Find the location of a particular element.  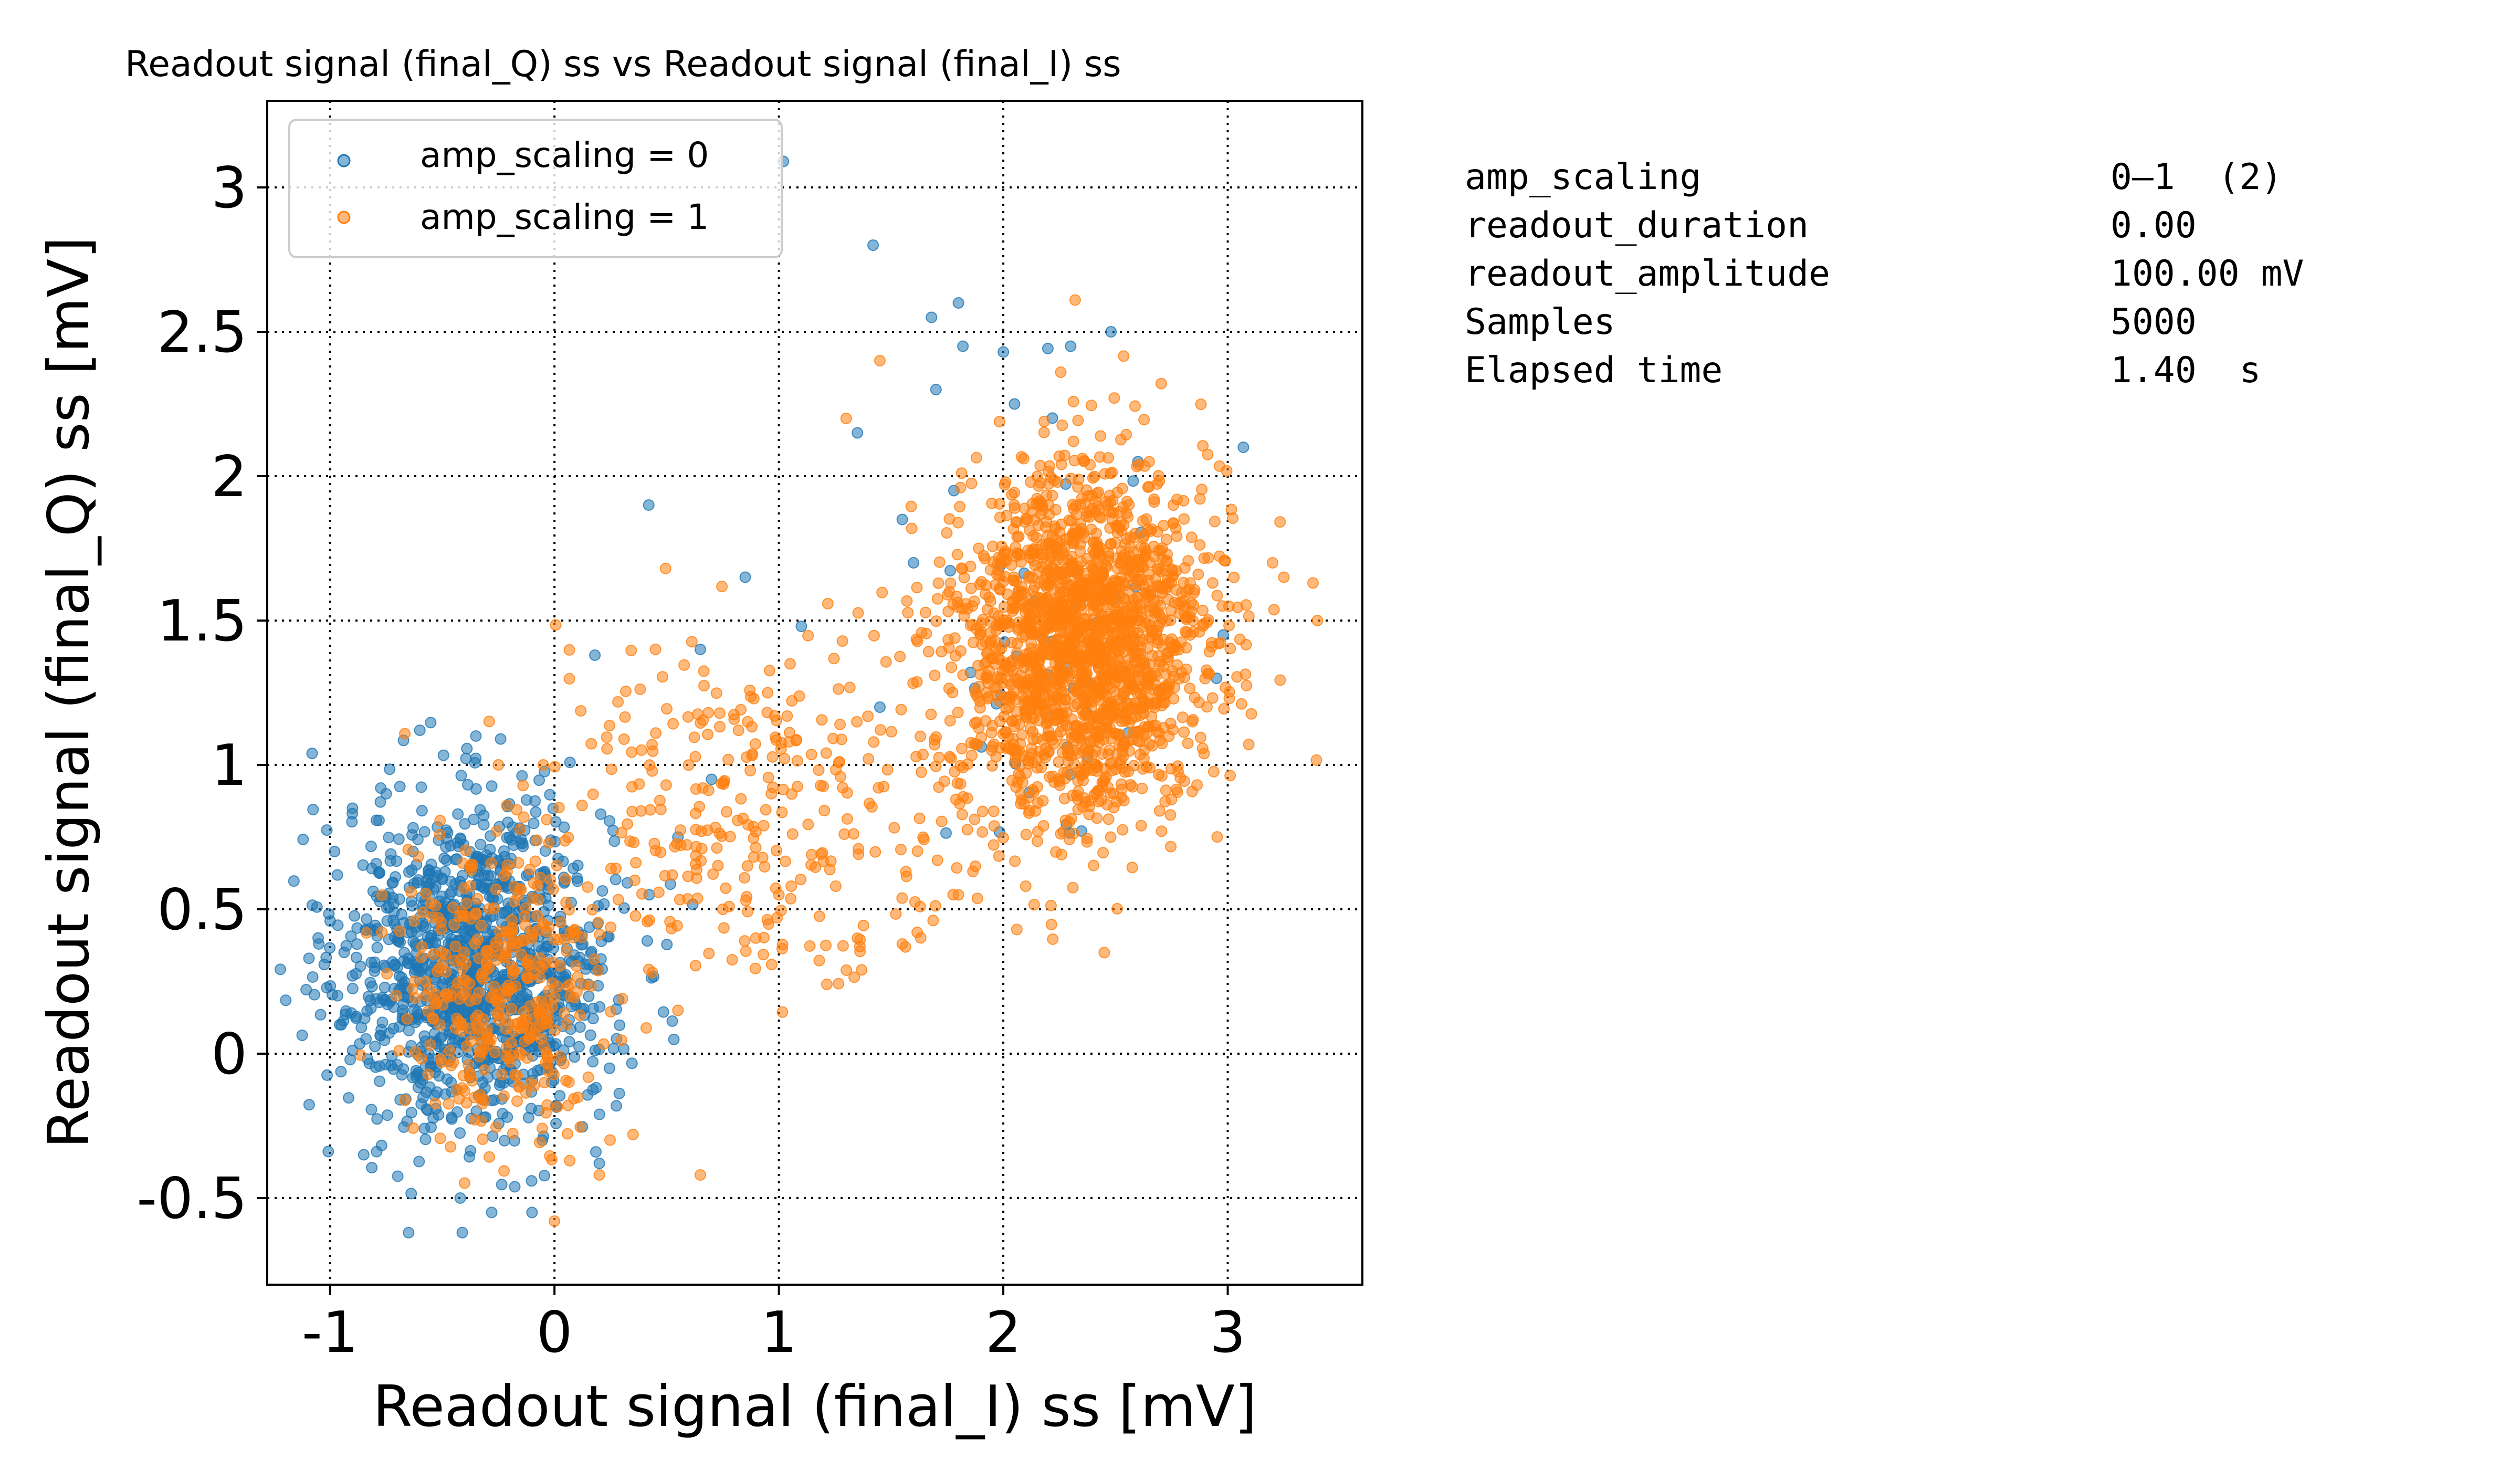

y-tick-label: 2.5 is located at coordinates (202, 332).